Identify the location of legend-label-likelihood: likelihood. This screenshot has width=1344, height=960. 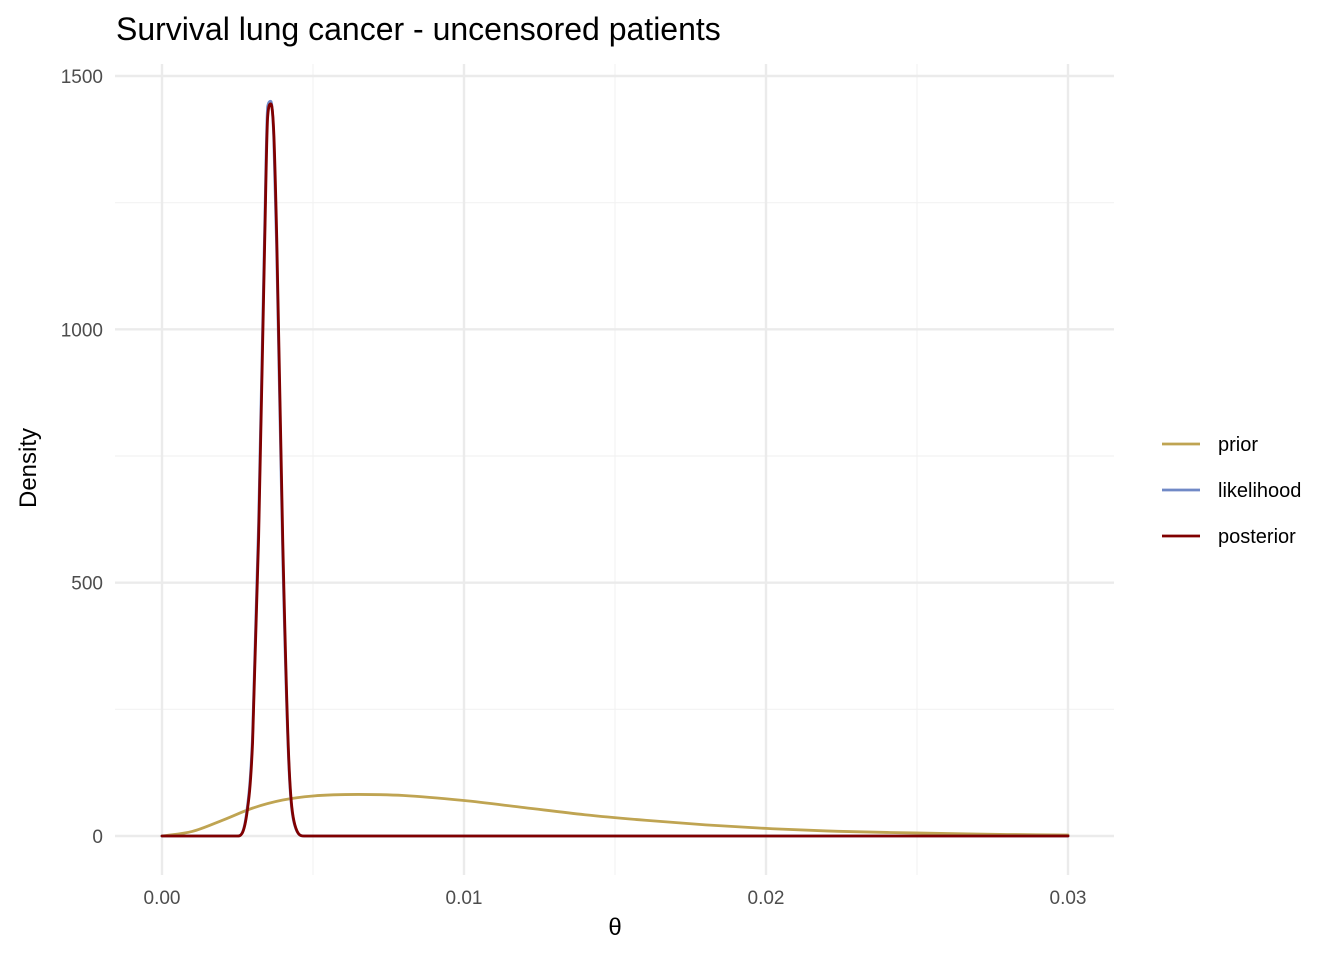
(1259, 491).